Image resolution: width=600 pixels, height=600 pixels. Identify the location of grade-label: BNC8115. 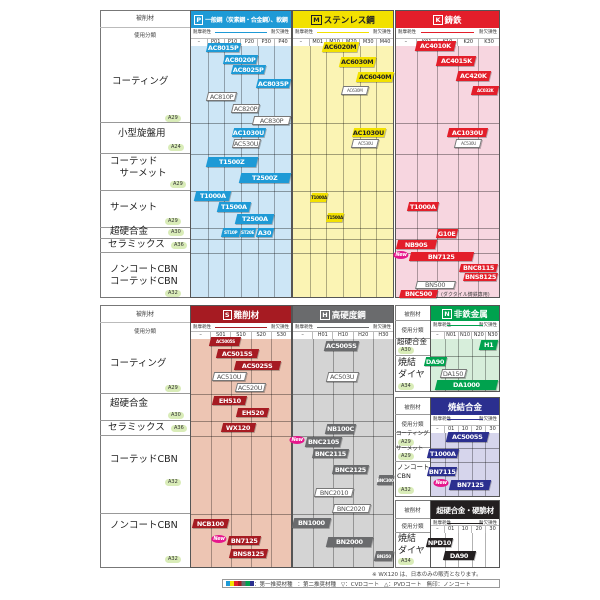
(478, 268).